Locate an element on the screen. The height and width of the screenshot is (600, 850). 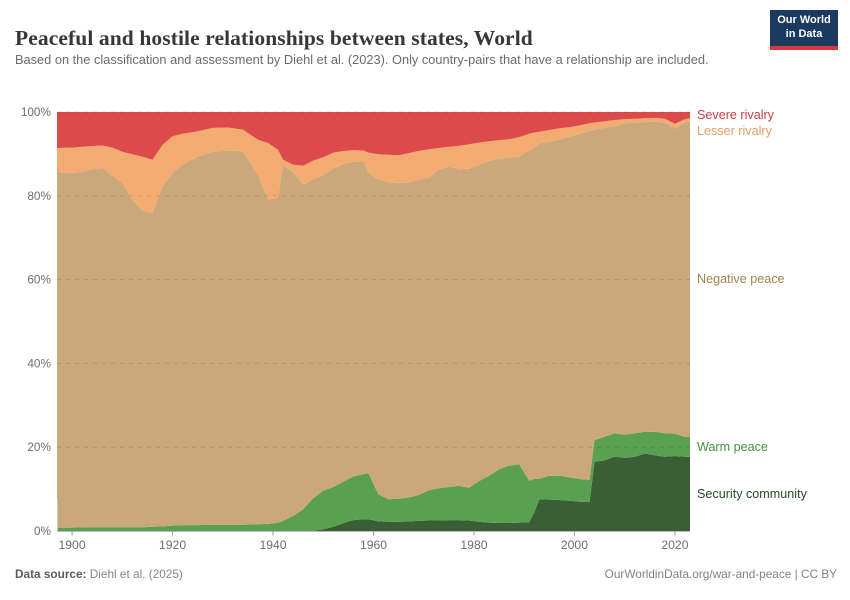
owid-logo: Our World in Data is located at coordinates (804, 30).